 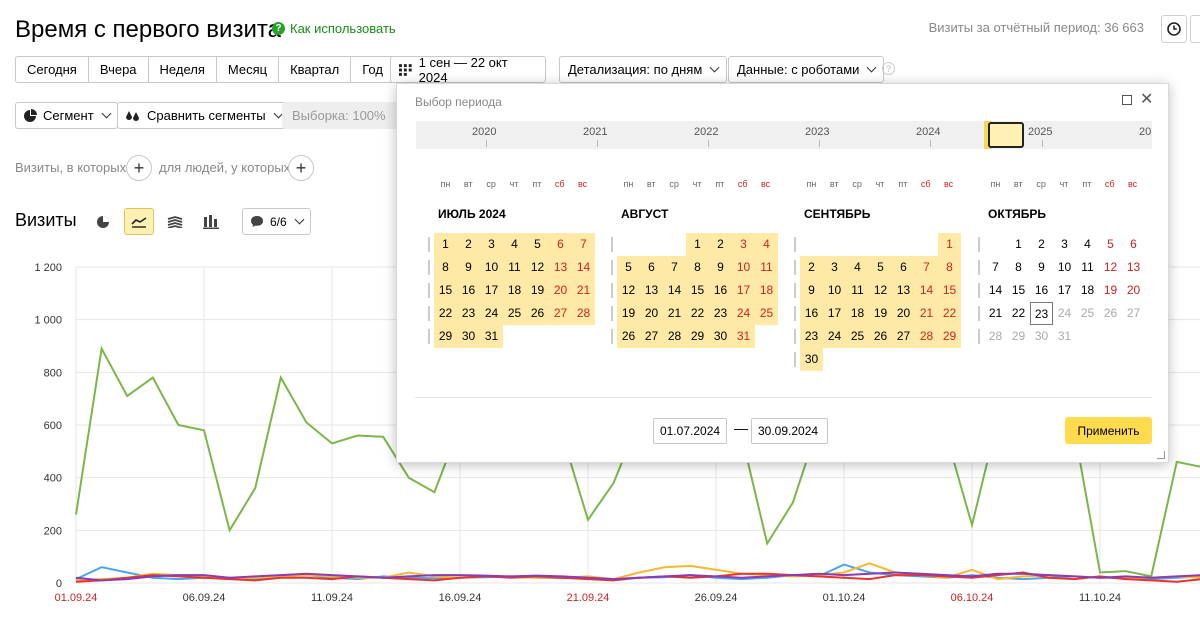 I want to click on line-chart-mode-button, so click(x=139, y=221).